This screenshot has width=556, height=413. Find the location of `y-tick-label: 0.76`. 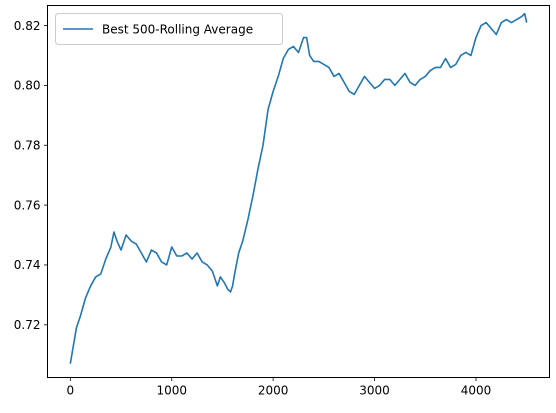

y-tick-label: 0.76 is located at coordinates (27, 205).